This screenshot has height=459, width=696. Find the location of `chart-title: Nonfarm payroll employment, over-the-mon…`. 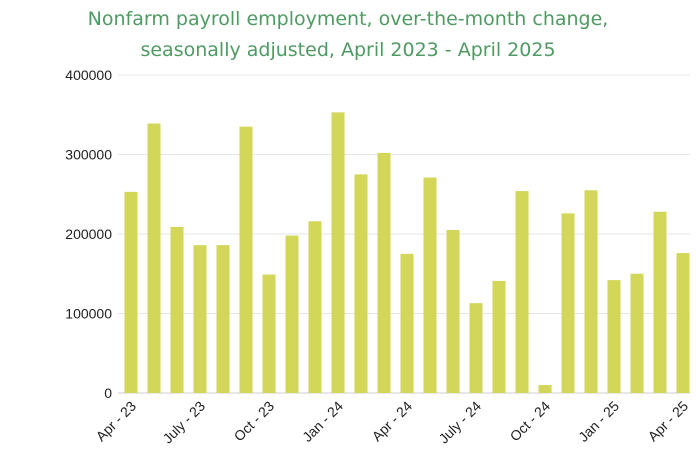

chart-title: Nonfarm payroll employment, over-the-mon… is located at coordinates (348, 19).